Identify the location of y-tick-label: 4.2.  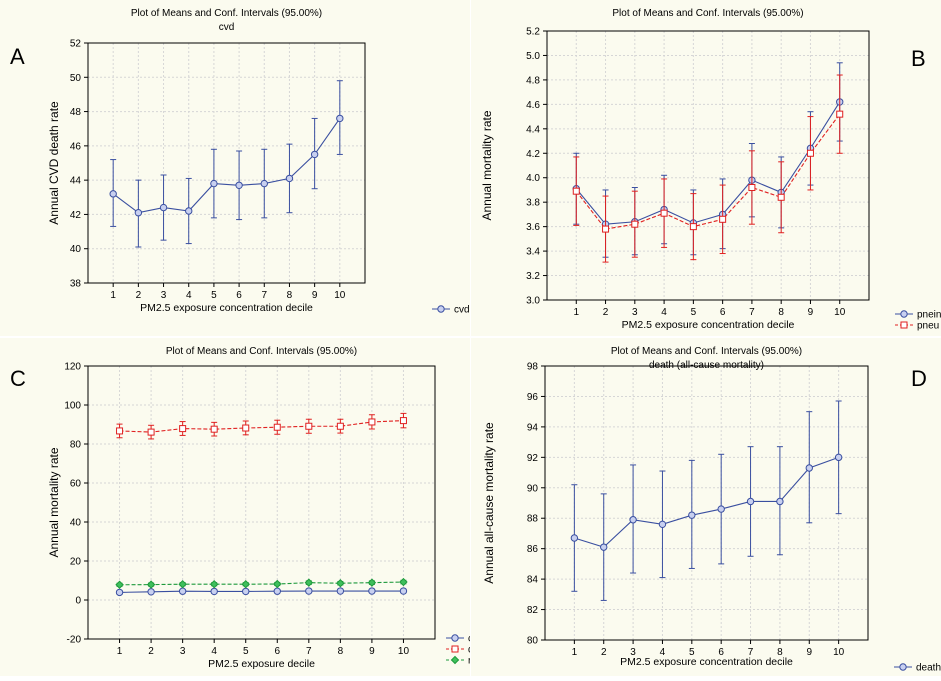
(533, 154).